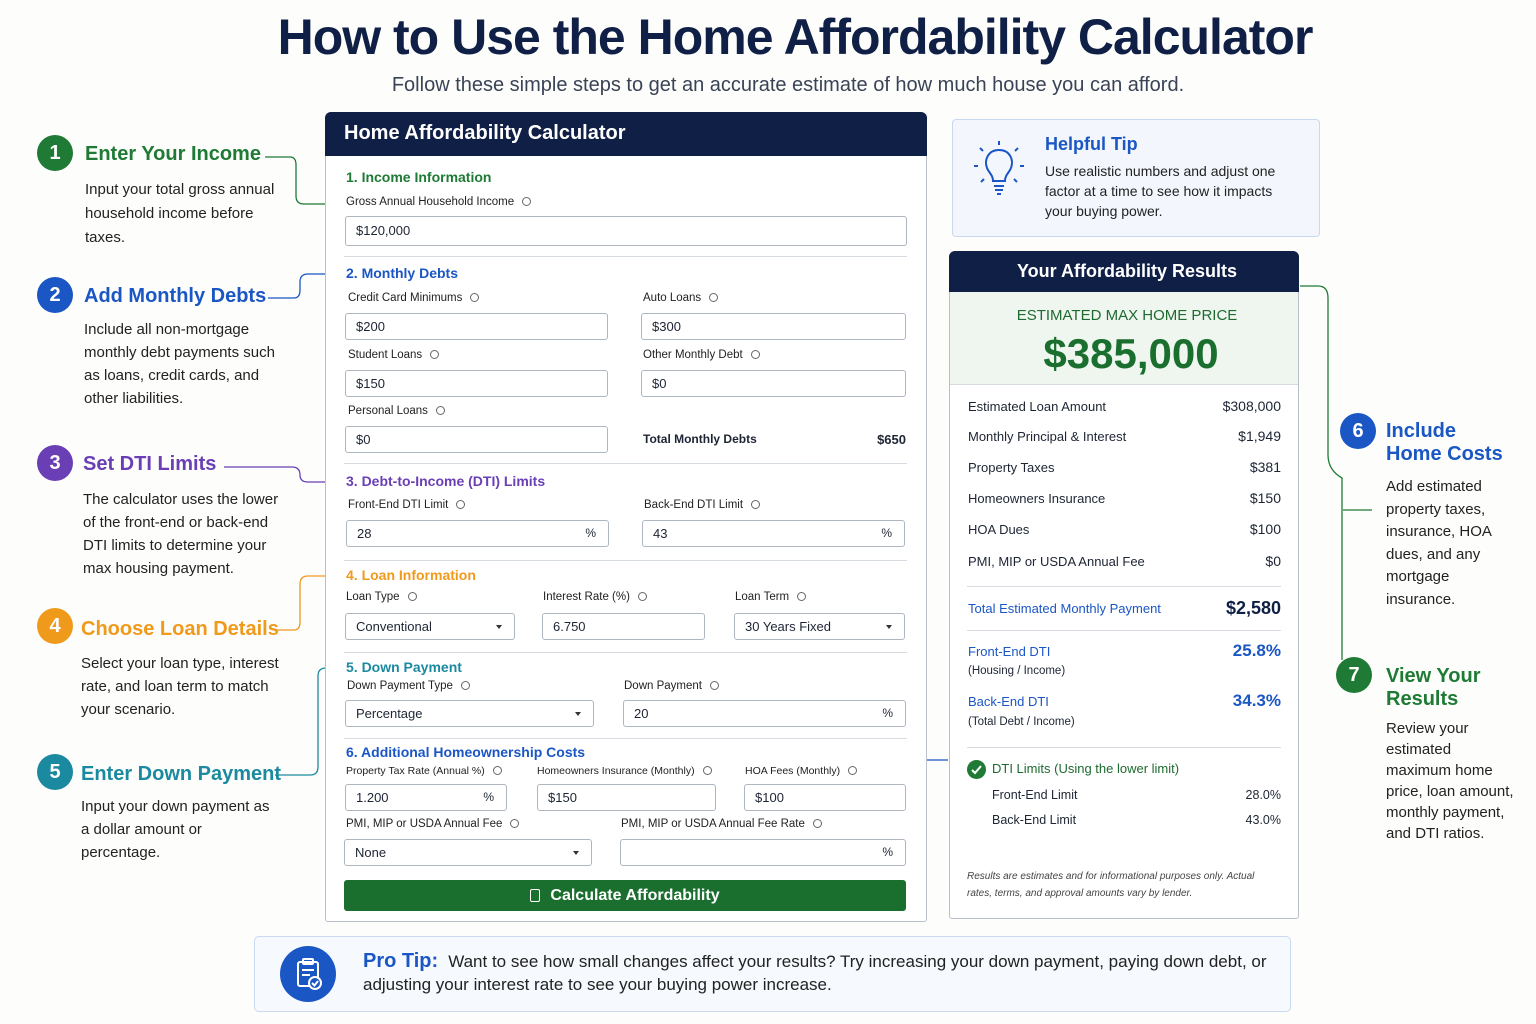 Image resolution: width=1536 pixels, height=1024 pixels. Describe the element at coordinates (659, 383) in the screenshot. I see `input-value: $0` at that location.